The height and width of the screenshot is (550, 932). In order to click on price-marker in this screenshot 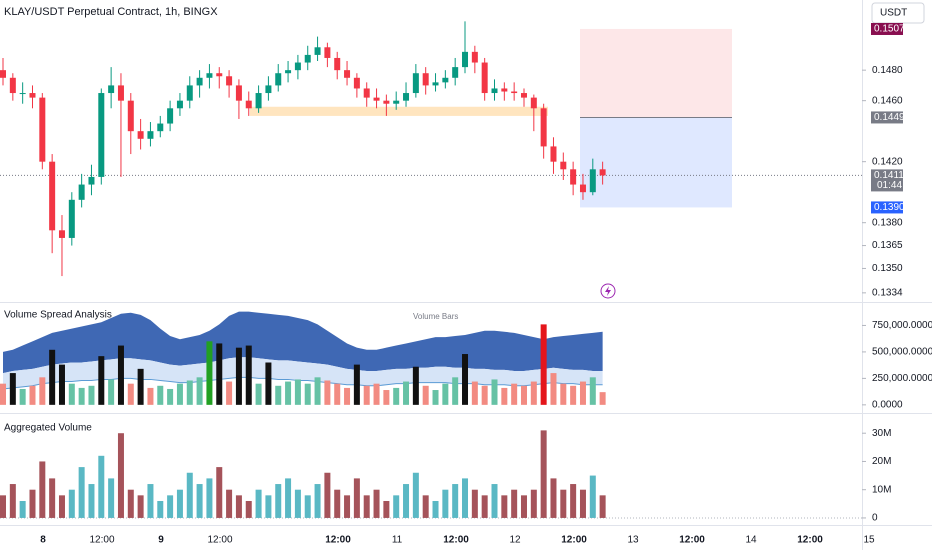, I will do `click(887, 28)`.